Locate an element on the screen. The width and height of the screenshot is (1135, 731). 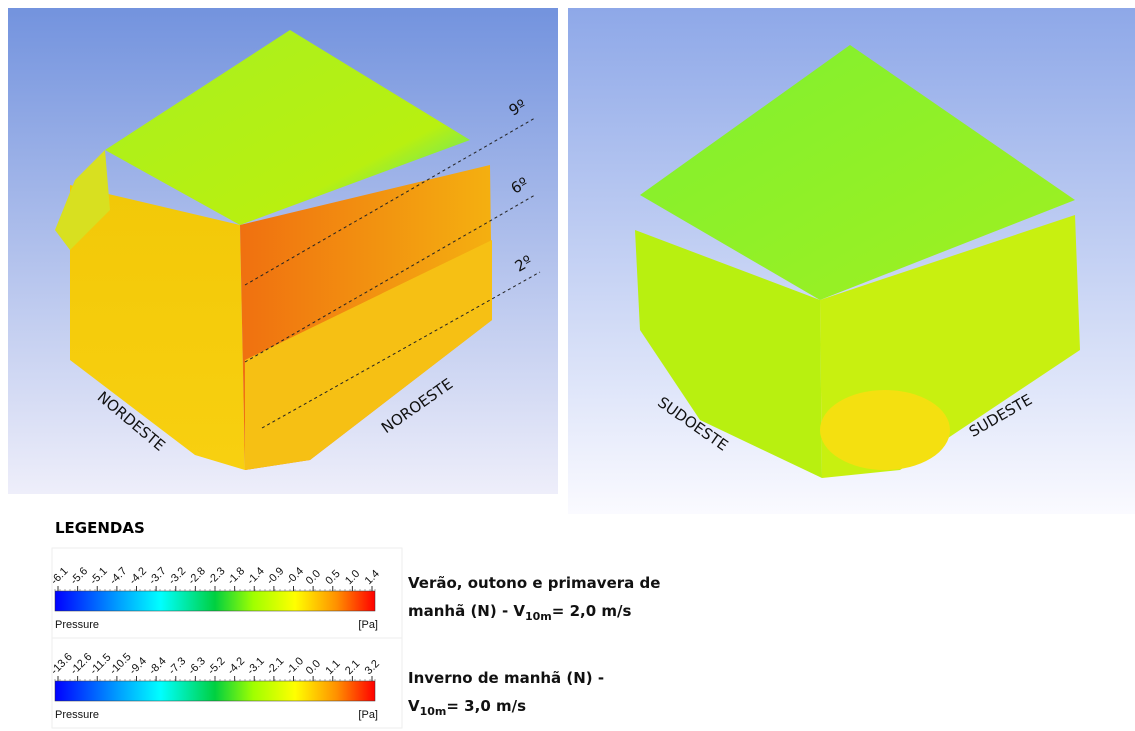
floor-label: 9º is located at coordinates (517, 108).